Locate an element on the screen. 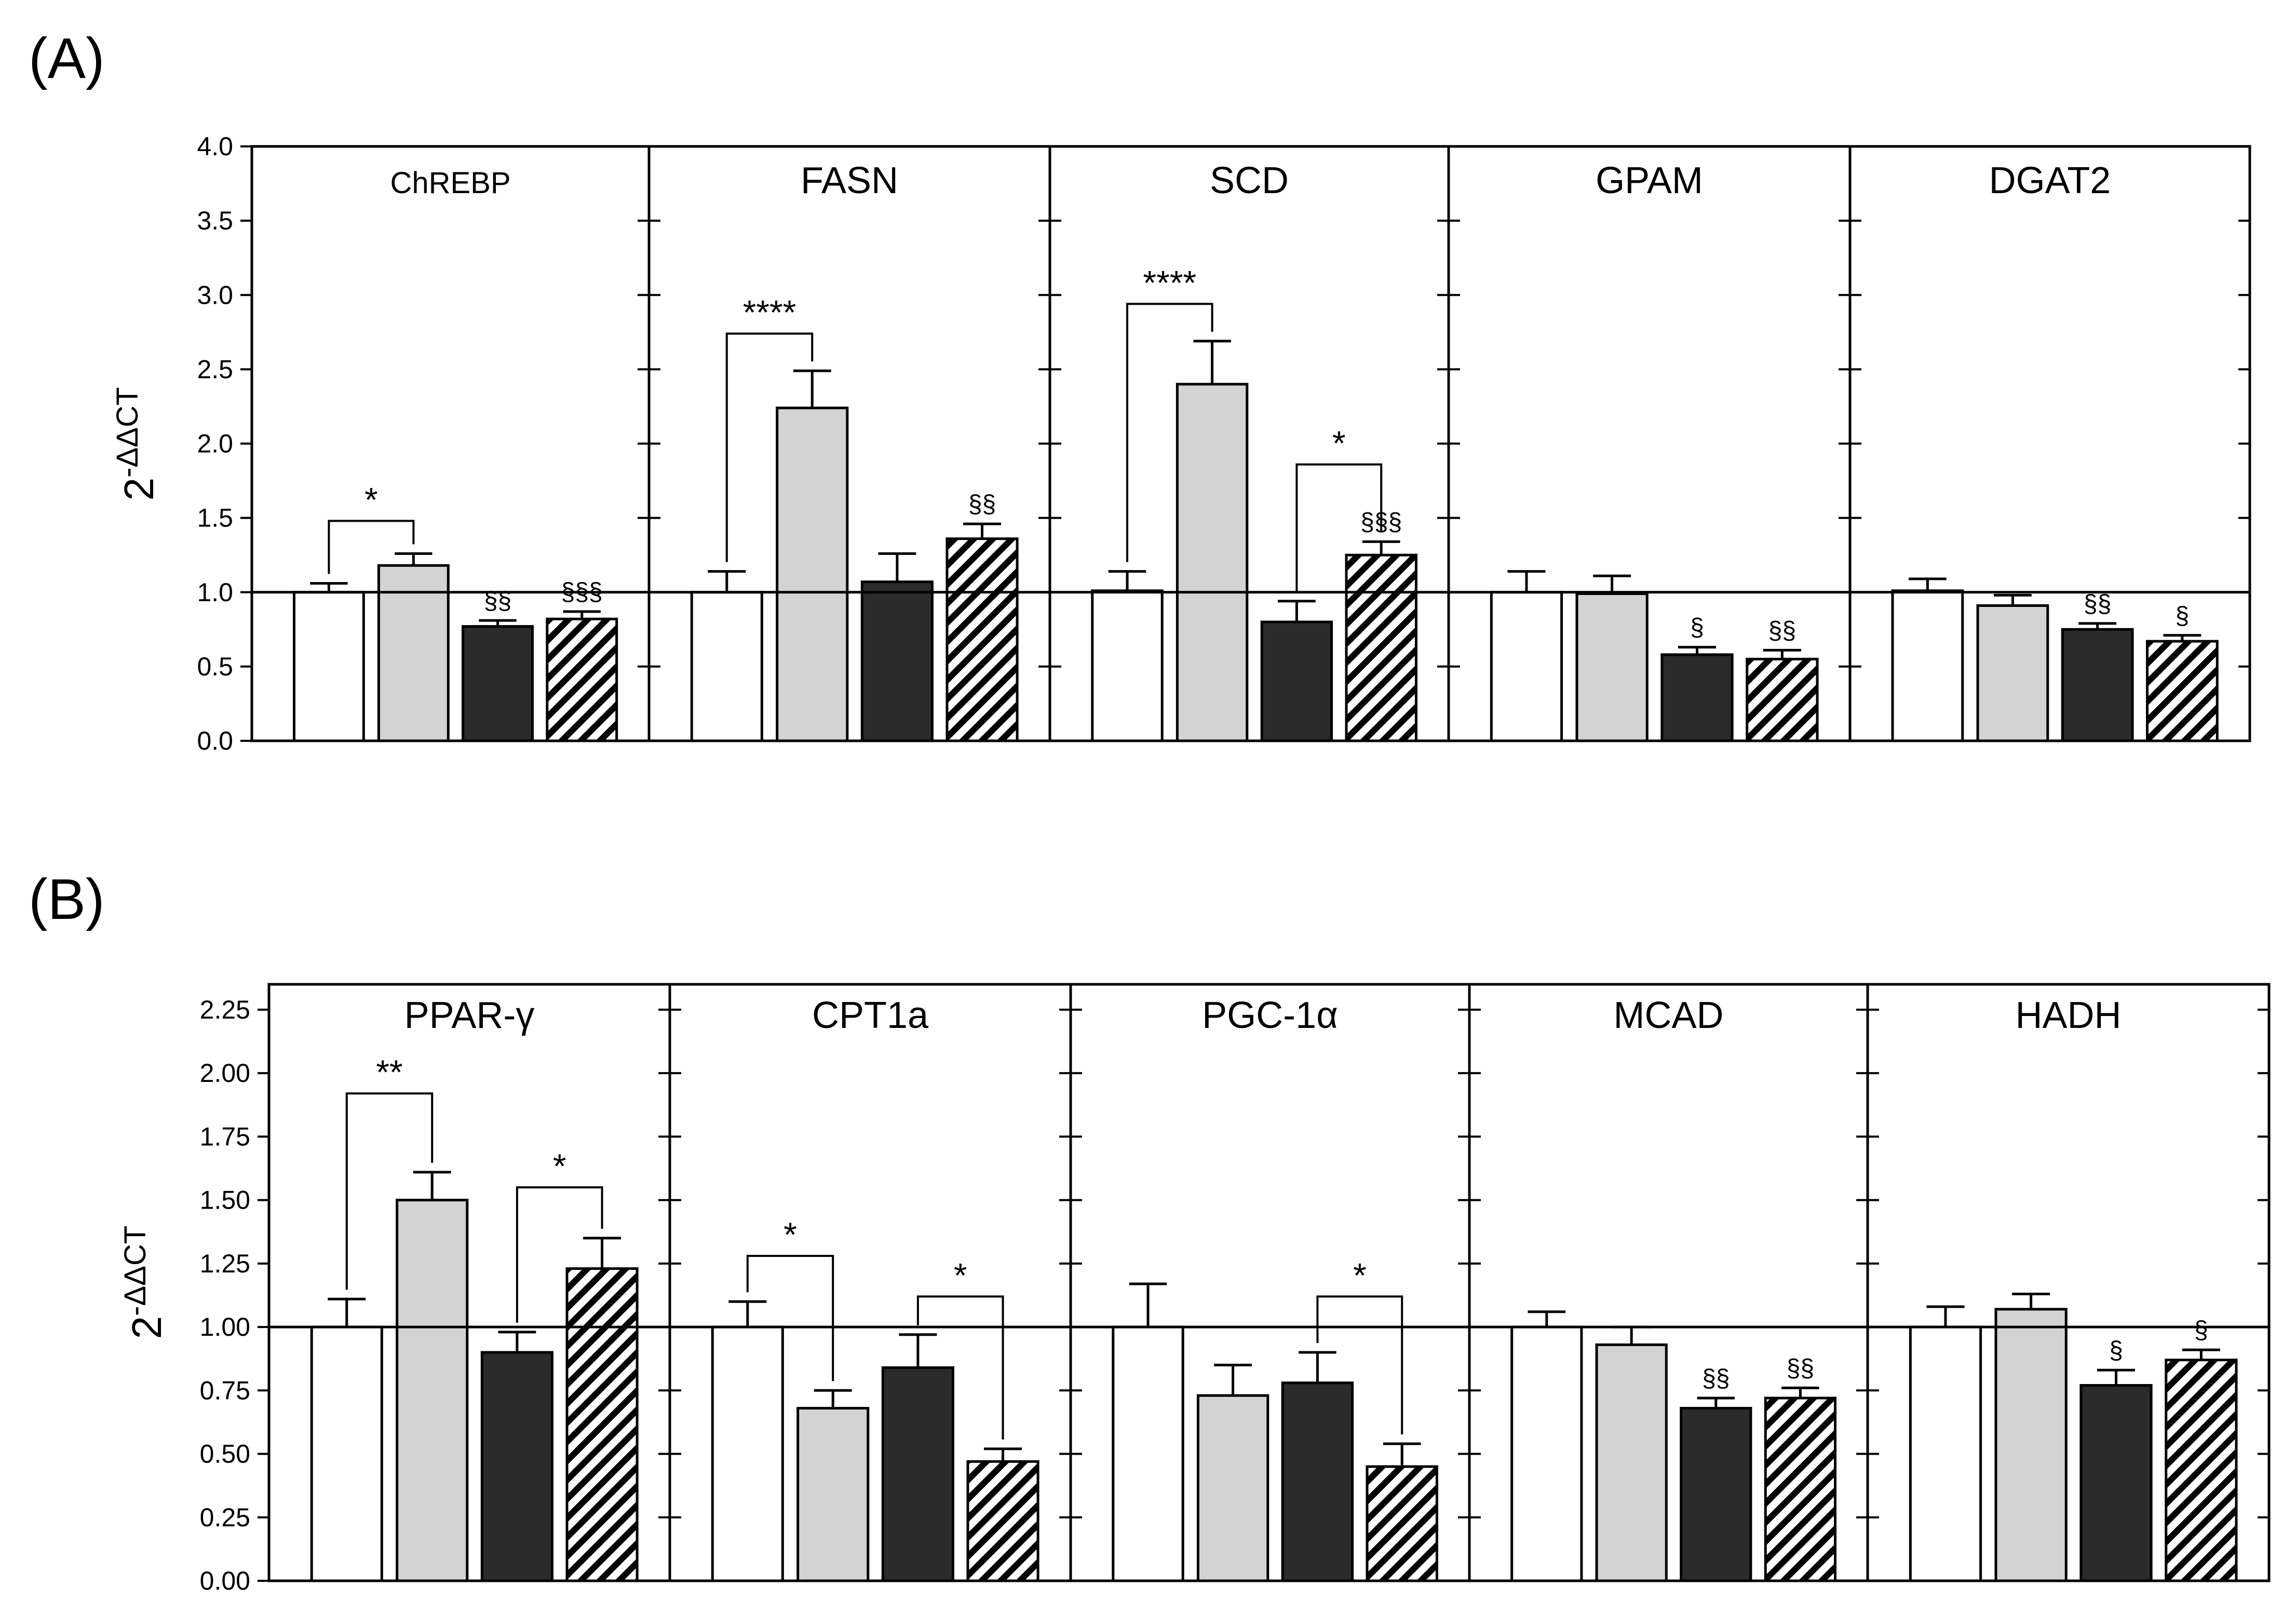 This screenshot has height=1613, width=2296. y-tick-label: 1.0 is located at coordinates (215, 592).